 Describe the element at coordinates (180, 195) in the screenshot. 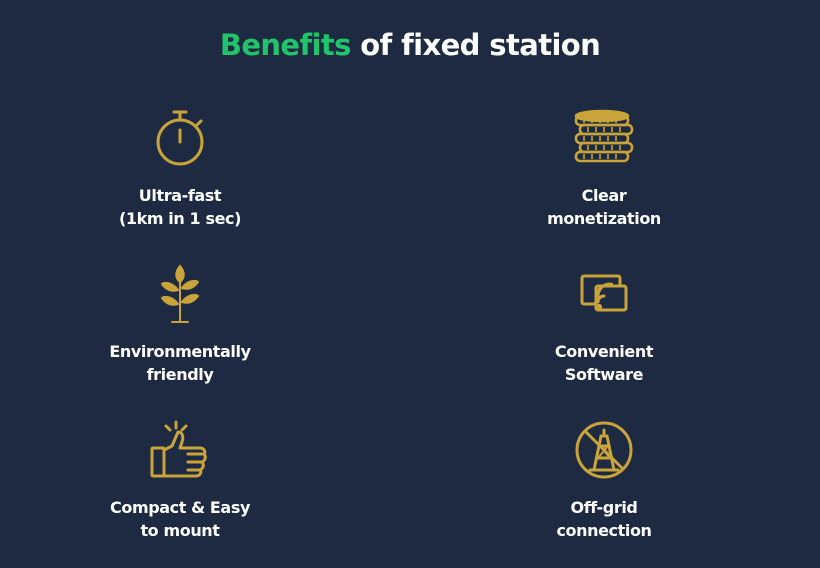

I see `benefit-label-line1: Ultra-fast` at that location.